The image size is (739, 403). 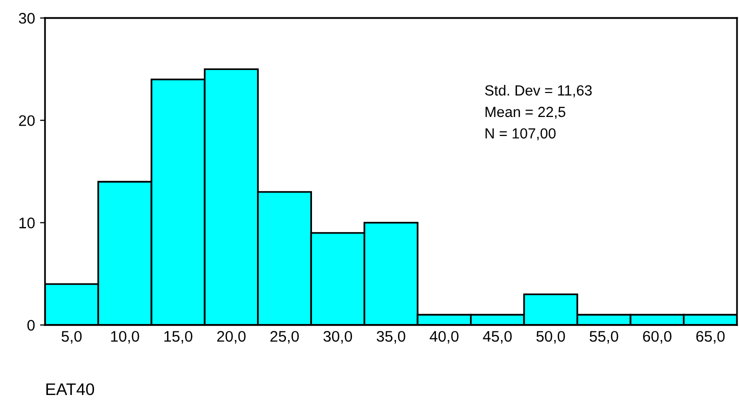 What do you see at coordinates (231, 337) in the screenshot?
I see `x-tick-label: 20,0` at bounding box center [231, 337].